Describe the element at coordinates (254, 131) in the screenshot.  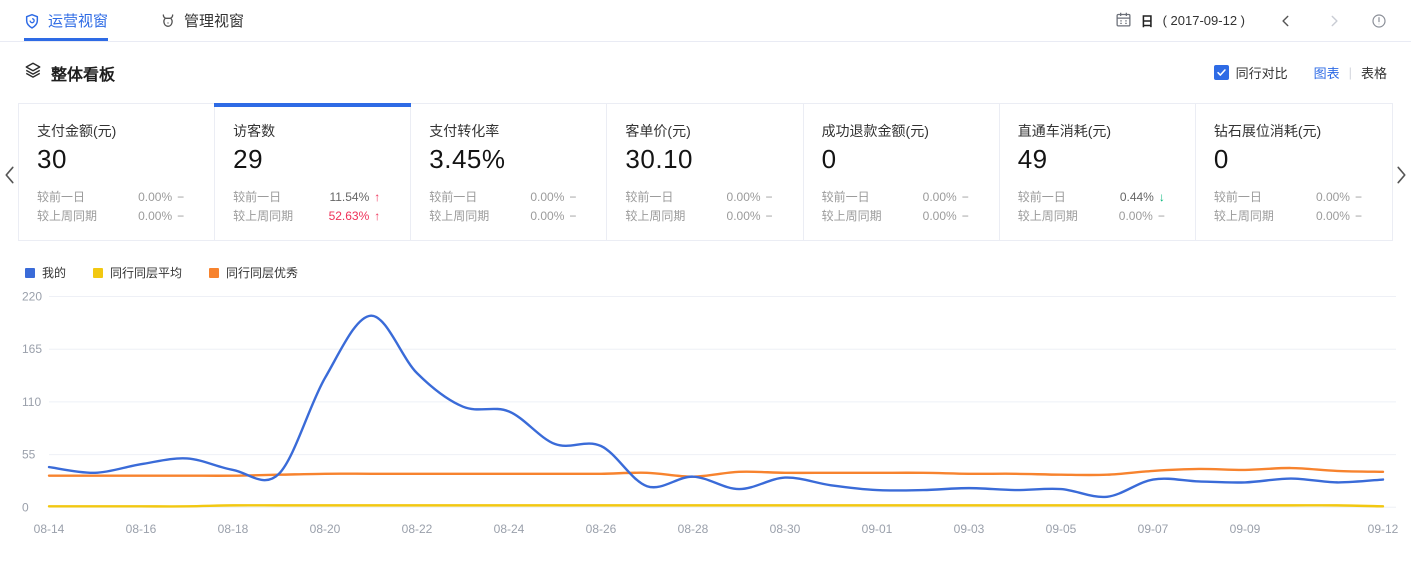
I see `metric-label: 访客数` at that location.